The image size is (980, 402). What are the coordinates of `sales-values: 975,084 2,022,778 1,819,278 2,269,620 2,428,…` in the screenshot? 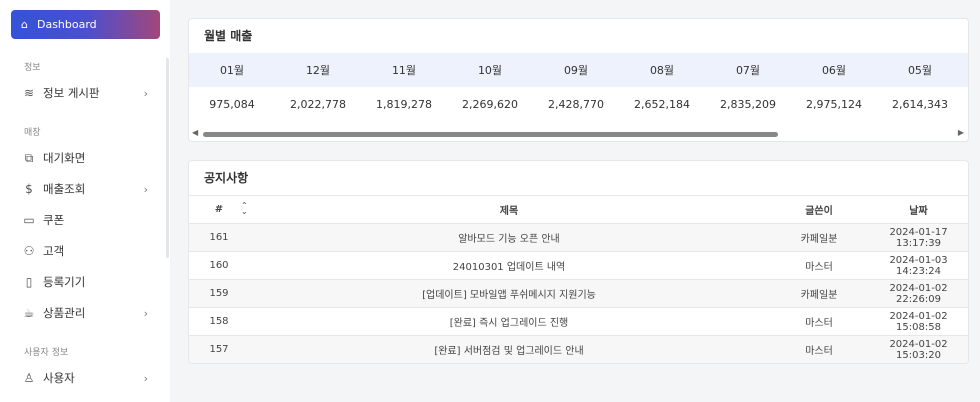 It's located at (578, 104).